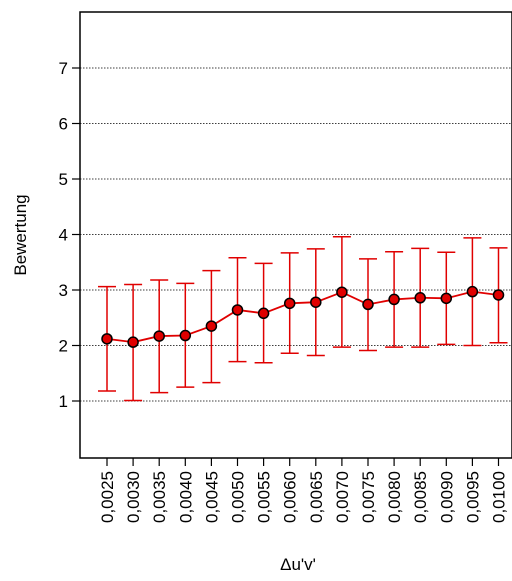  Describe the element at coordinates (63, 124) in the screenshot. I see `y-tick-label: 6` at that location.